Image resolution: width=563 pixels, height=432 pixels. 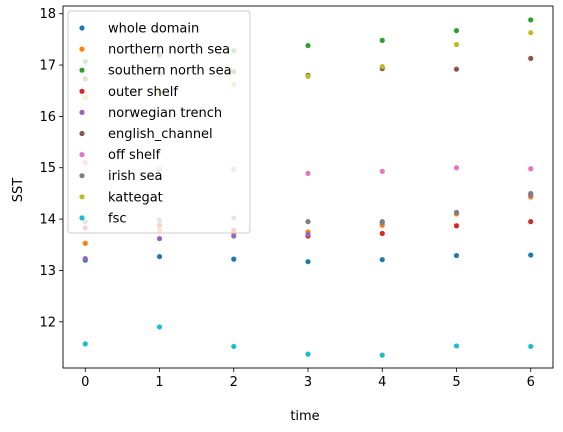 What do you see at coordinates (134, 155) in the screenshot?
I see `legend-label-6: off shelf` at bounding box center [134, 155].